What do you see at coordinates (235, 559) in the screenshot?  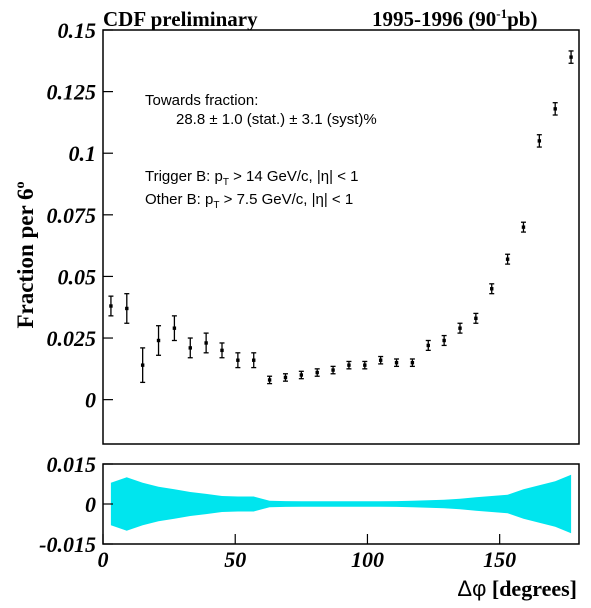 I see `x-tick-label: 50` at bounding box center [235, 559].